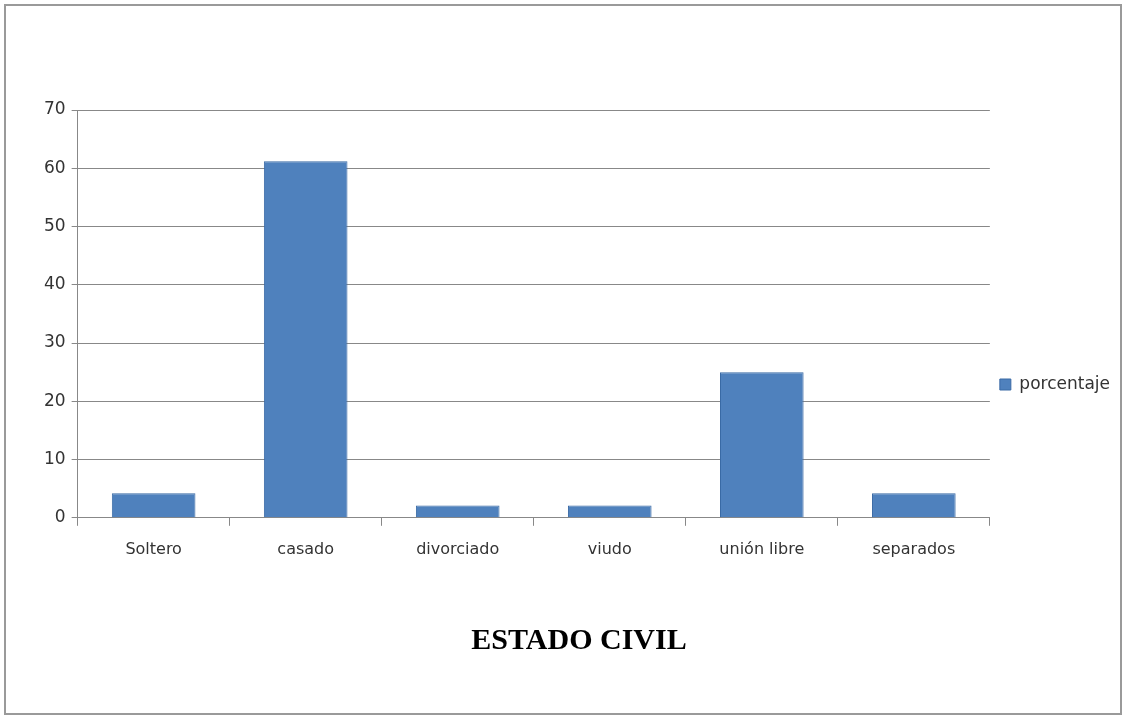  Describe the element at coordinates (54, 108) in the screenshot. I see `y-tick-label: 70` at that location.